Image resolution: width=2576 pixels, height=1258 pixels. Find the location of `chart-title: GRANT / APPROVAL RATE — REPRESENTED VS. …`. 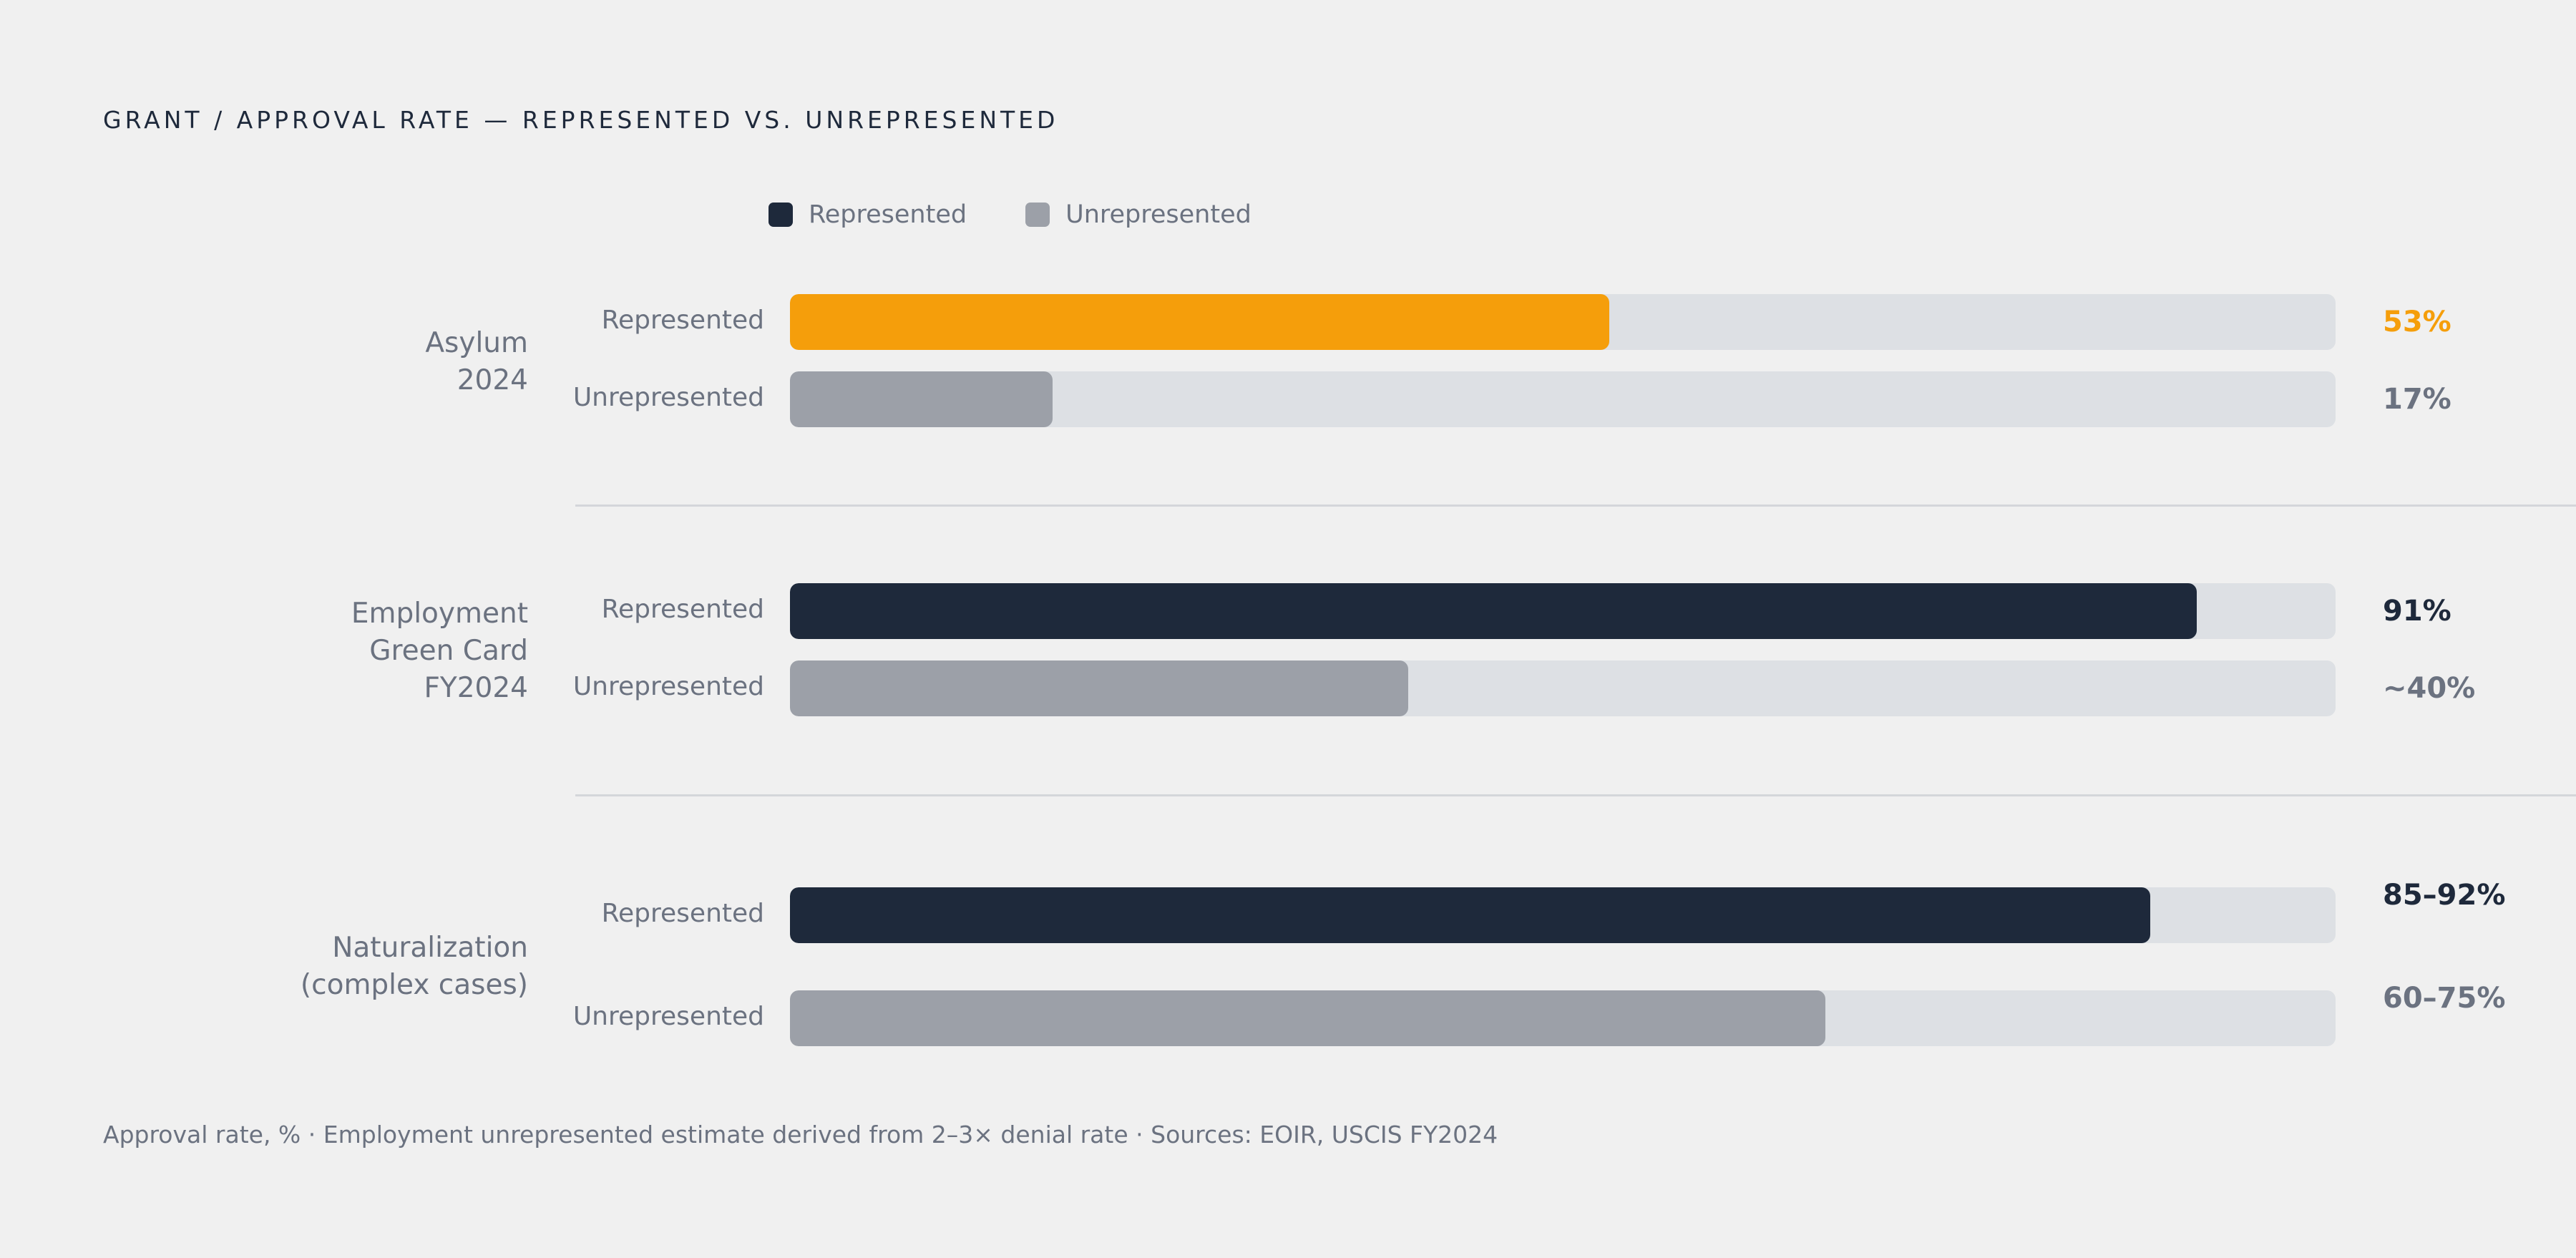

chart-title: GRANT / APPROVAL RATE — REPRESENTED VS. … is located at coordinates (581, 120).